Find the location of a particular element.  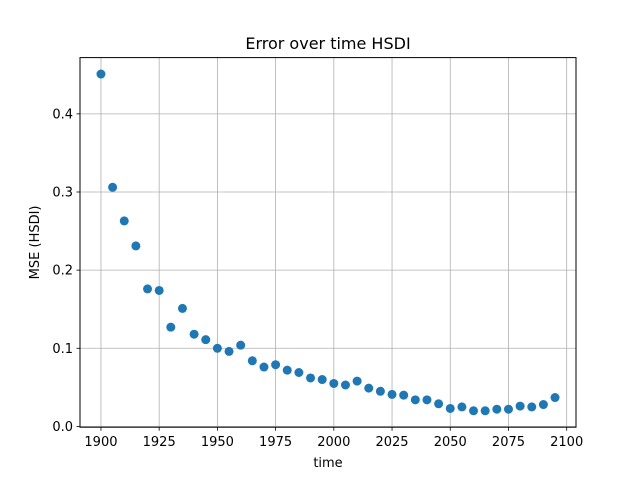

x-axis-label: time is located at coordinates (327, 463).